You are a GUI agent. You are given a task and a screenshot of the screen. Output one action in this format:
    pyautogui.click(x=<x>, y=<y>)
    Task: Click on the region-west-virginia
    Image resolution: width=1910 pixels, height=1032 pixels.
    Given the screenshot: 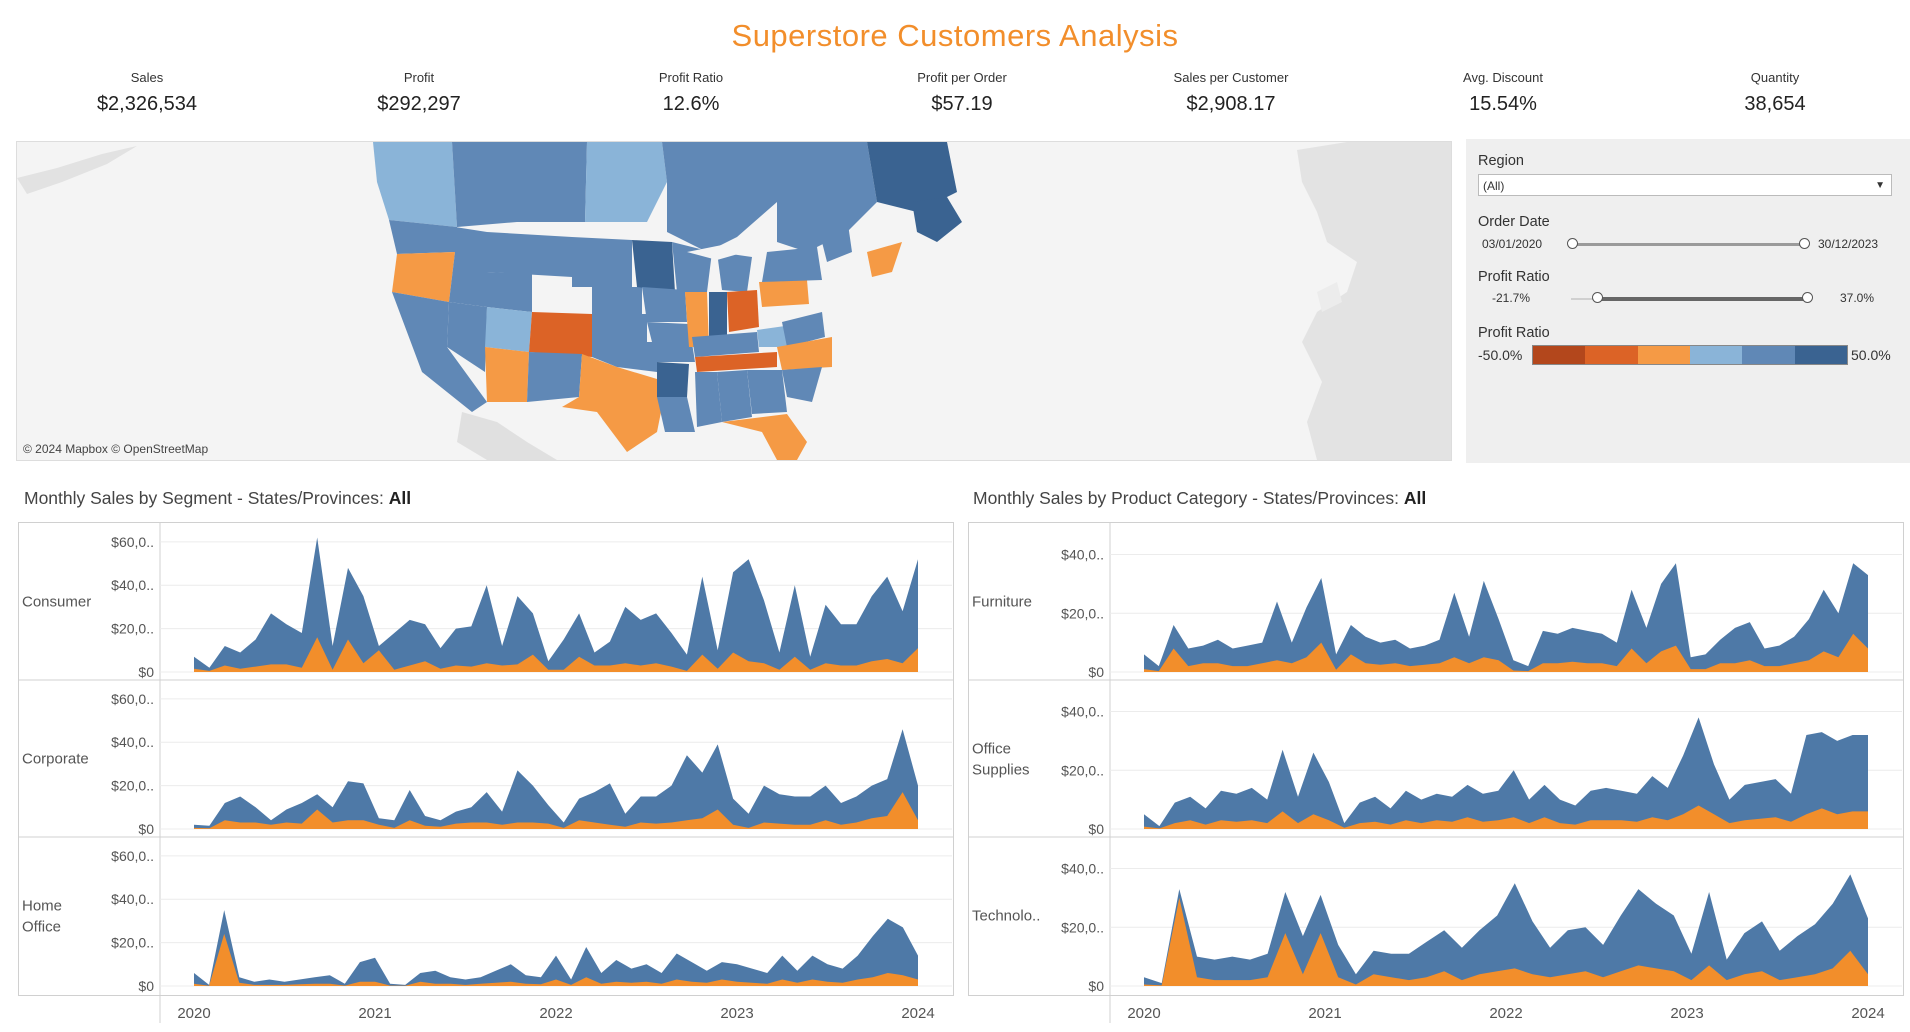 What is the action you would take?
    pyautogui.click(x=774, y=336)
    